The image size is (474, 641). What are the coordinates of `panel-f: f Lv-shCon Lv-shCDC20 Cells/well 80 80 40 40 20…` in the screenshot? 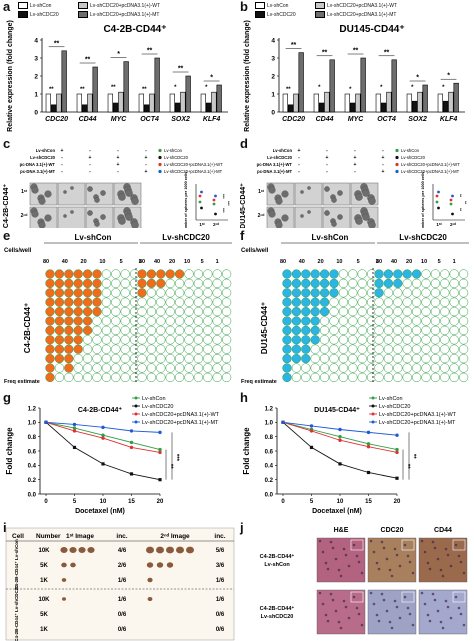 It's located at (355, 308).